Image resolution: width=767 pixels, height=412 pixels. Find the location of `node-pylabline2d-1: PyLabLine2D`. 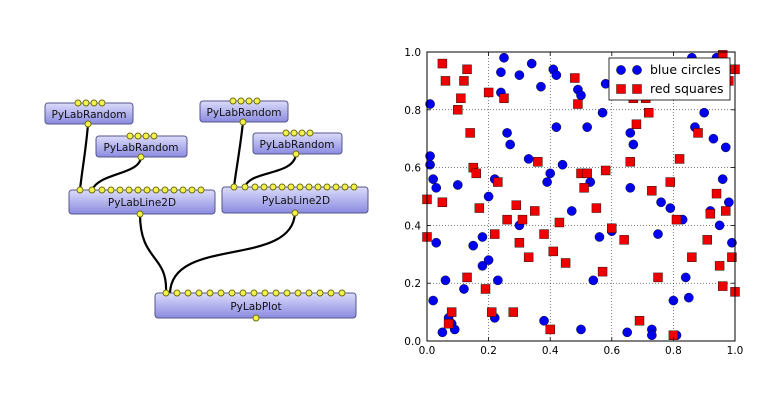

node-pylabline2d-1: PyLabLine2D is located at coordinates (142, 202).